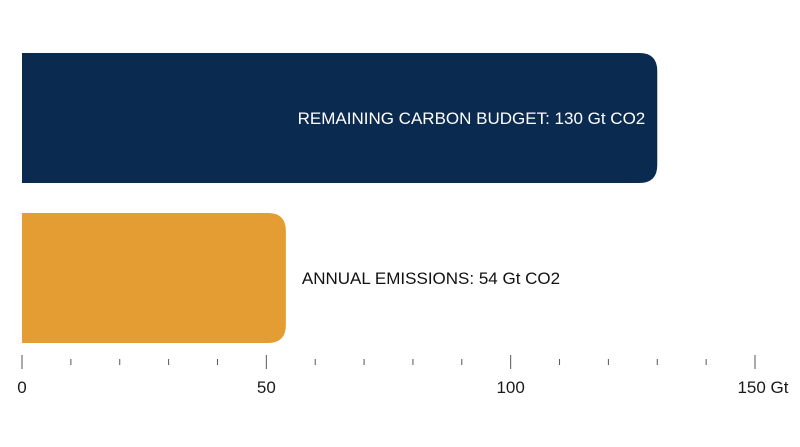  I want to click on bar-data-label: ANNUAL EMISSIONS: 54 Gt CO2, so click(431, 278).